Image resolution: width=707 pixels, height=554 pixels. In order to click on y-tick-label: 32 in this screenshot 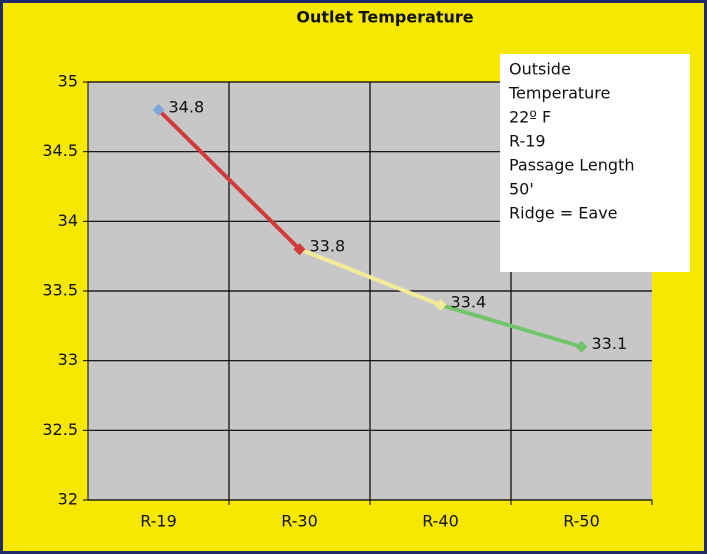, I will do `click(68, 499)`.